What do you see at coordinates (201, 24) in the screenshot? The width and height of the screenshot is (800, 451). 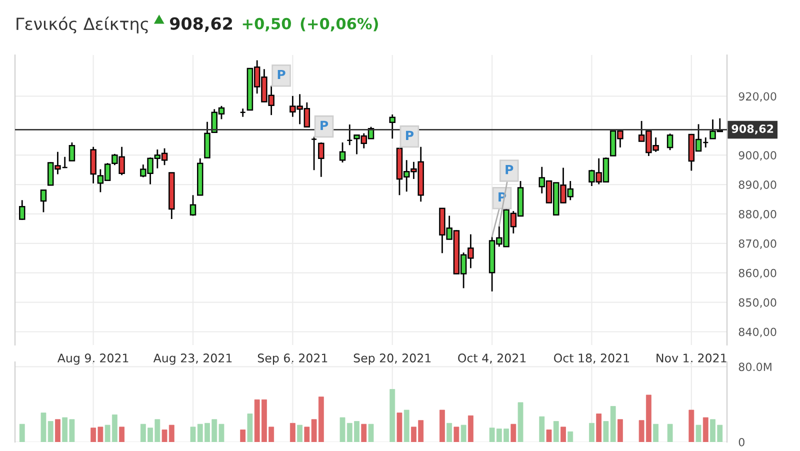 I see `text: 908,62` at bounding box center [201, 24].